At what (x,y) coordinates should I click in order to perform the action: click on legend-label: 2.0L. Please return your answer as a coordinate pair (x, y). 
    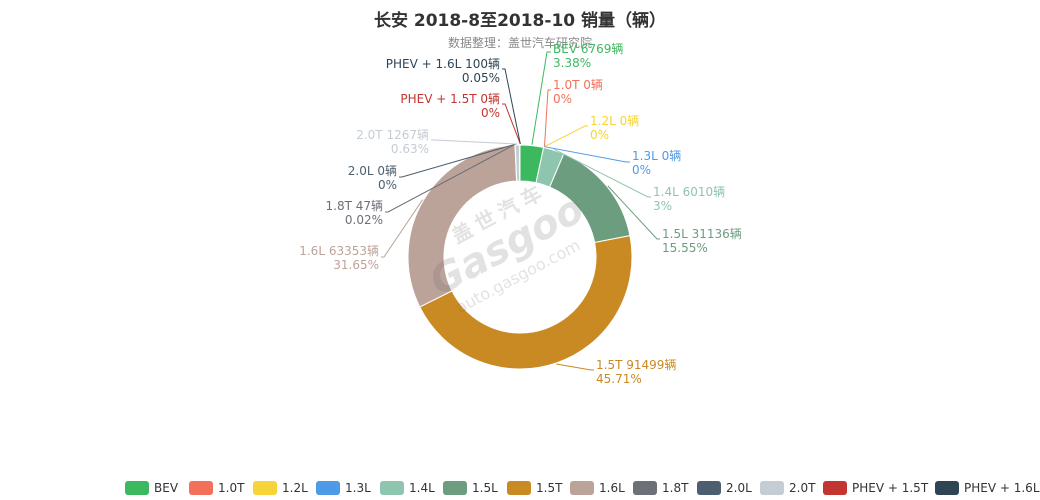
    Looking at the image, I should click on (739, 488).